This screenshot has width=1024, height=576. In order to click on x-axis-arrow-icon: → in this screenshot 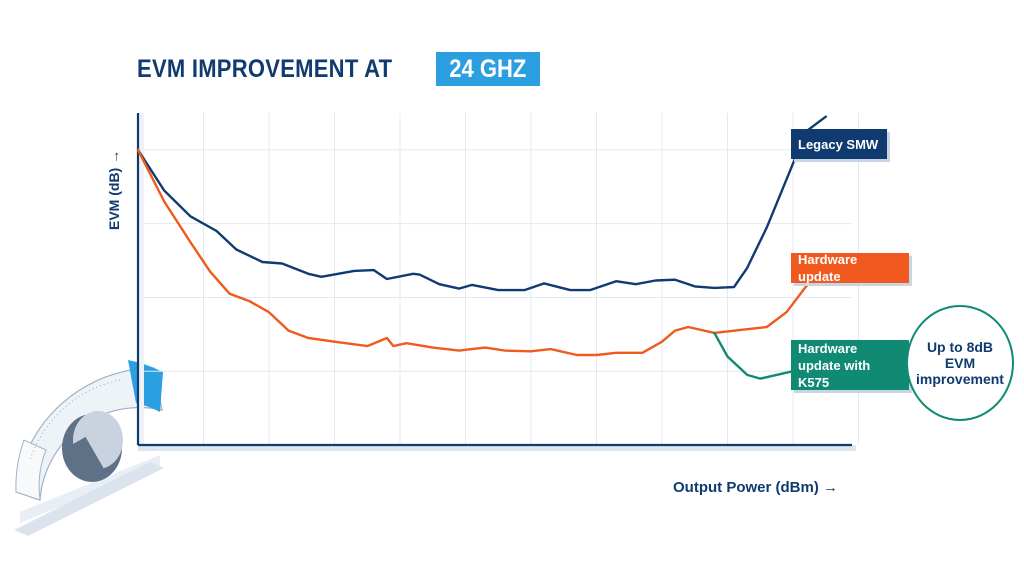, I will do `click(830, 487)`.